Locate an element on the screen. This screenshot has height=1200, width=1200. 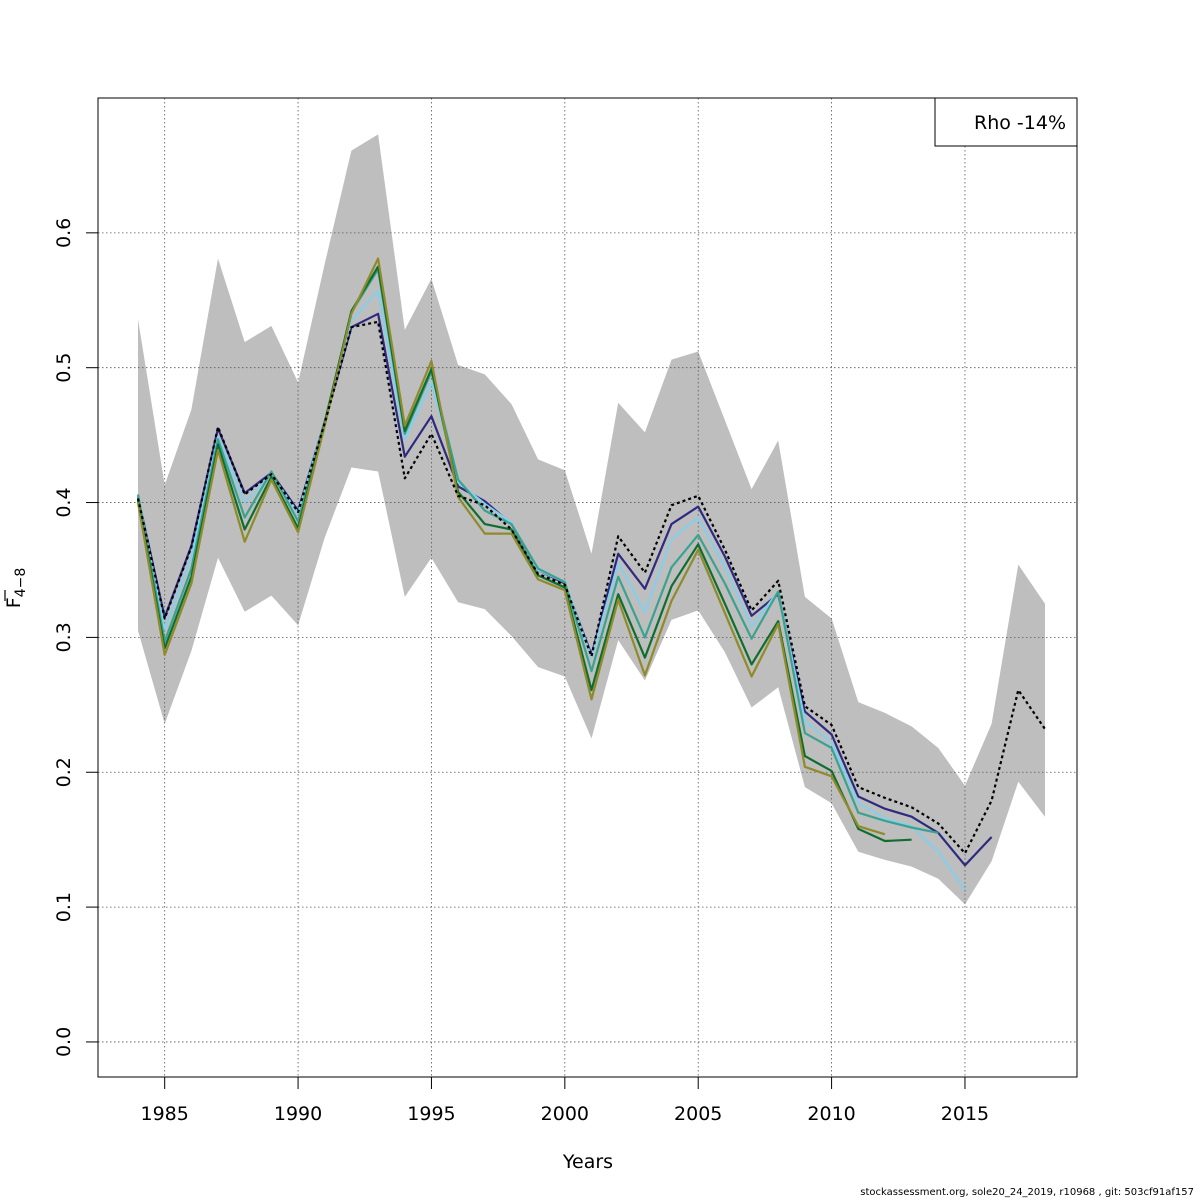
legend-text: Rho -14% is located at coordinates (1020, 123).